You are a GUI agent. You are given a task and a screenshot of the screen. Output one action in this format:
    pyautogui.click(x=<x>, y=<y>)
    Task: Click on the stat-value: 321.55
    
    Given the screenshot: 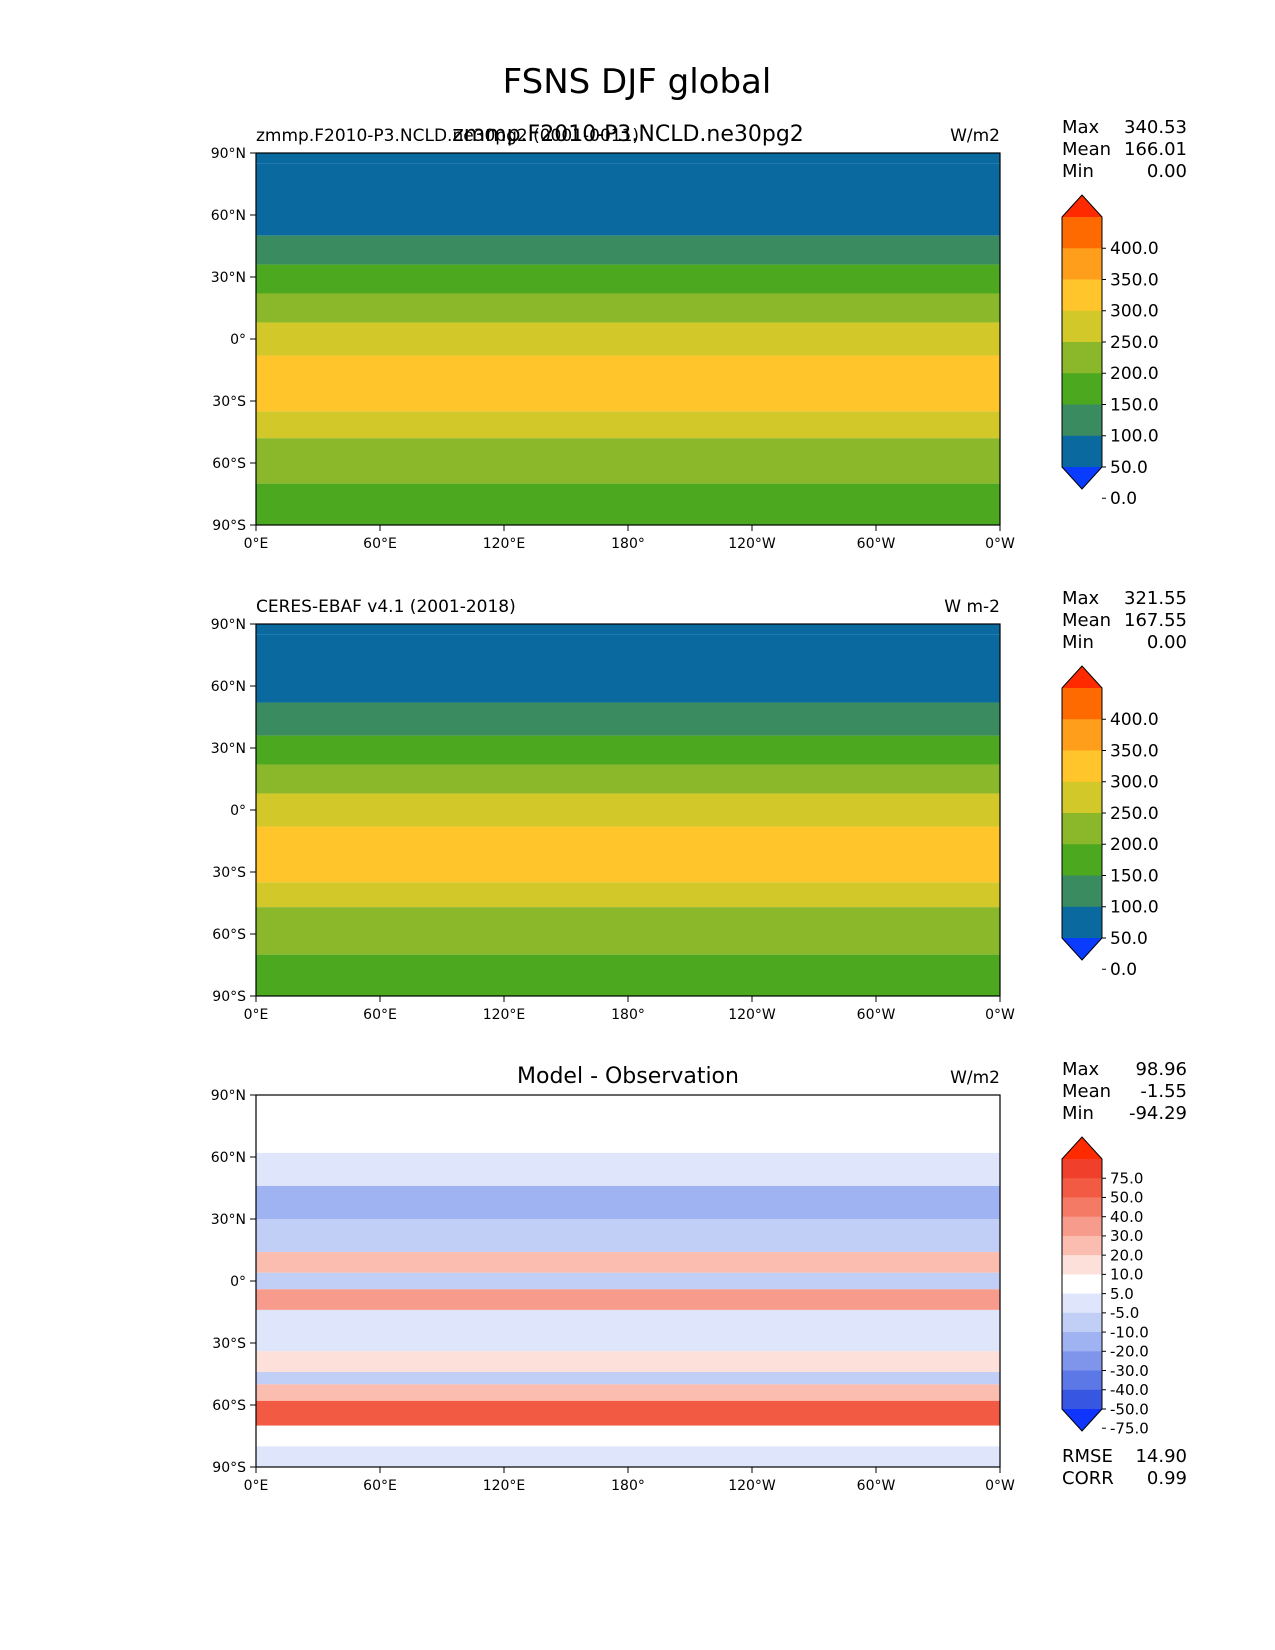 What is the action you would take?
    pyautogui.click(x=1155, y=598)
    